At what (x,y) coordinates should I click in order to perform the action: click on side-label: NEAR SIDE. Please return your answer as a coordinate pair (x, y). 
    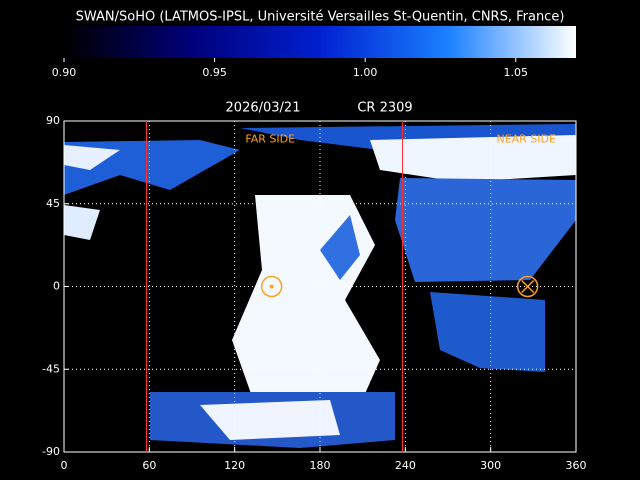
    Looking at the image, I should click on (526, 138).